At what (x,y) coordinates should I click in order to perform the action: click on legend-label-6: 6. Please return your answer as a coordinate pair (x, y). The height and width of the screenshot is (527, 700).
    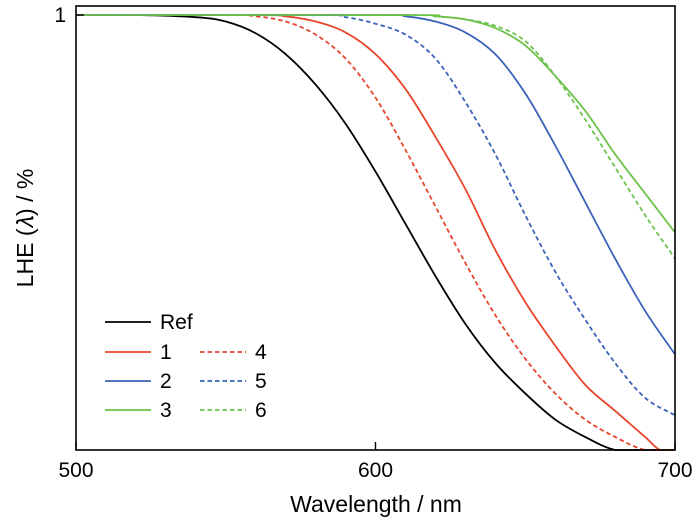
    Looking at the image, I should click on (261, 410).